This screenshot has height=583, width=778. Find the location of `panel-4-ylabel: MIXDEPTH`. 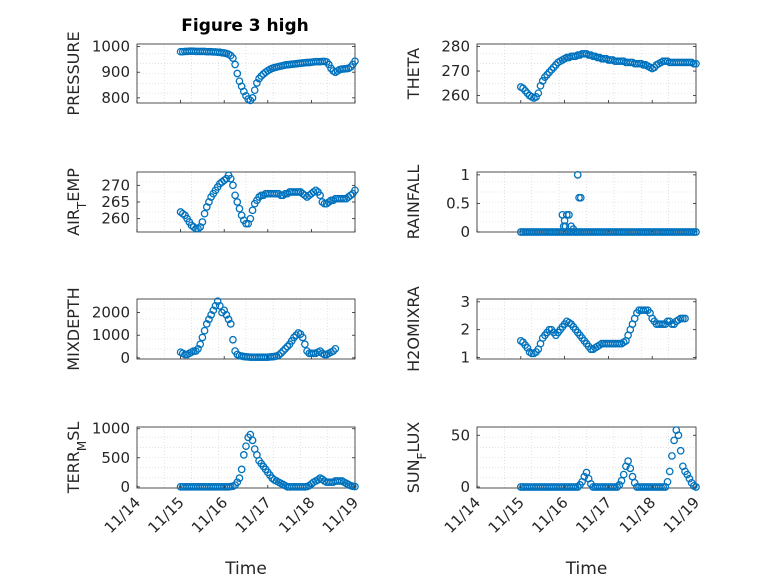

panel-4-ylabel: MIXDEPTH is located at coordinates (73, 328).